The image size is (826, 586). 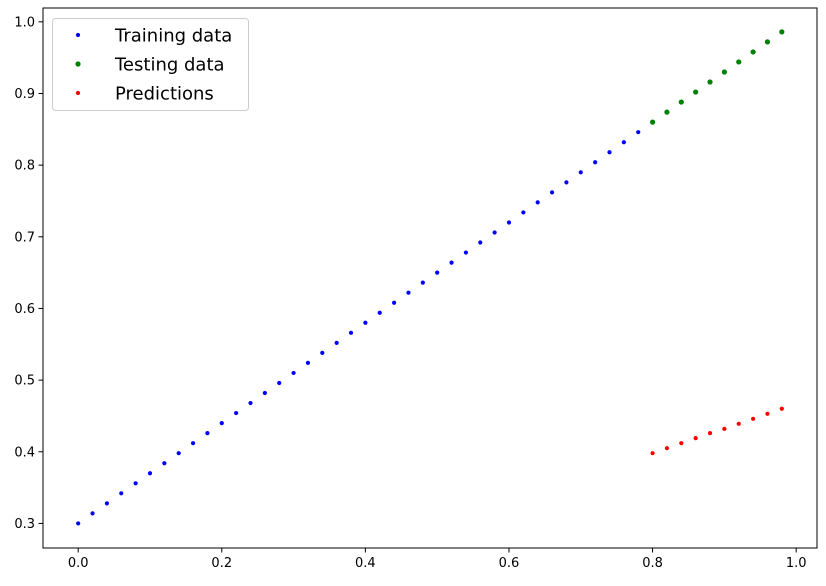 What do you see at coordinates (24, 381) in the screenshot?
I see `y-tick-label: 0.5` at bounding box center [24, 381].